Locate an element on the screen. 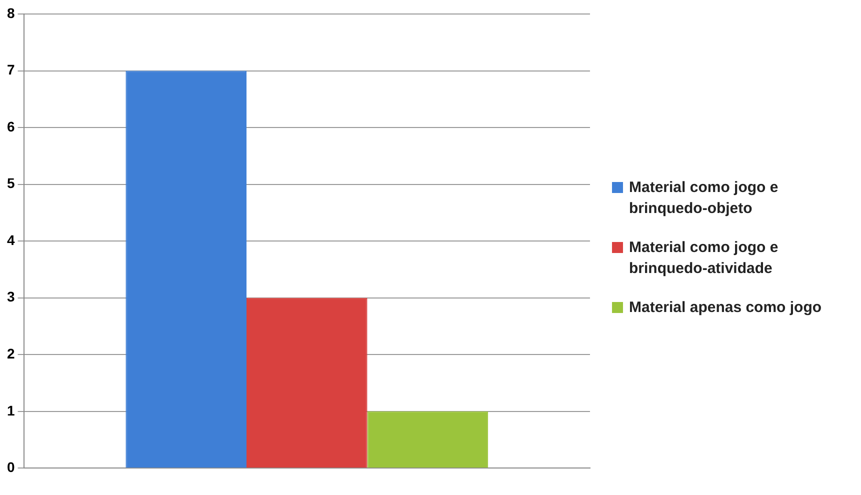 The image size is (861, 495). y-tick-label: 6 is located at coordinates (10, 126).